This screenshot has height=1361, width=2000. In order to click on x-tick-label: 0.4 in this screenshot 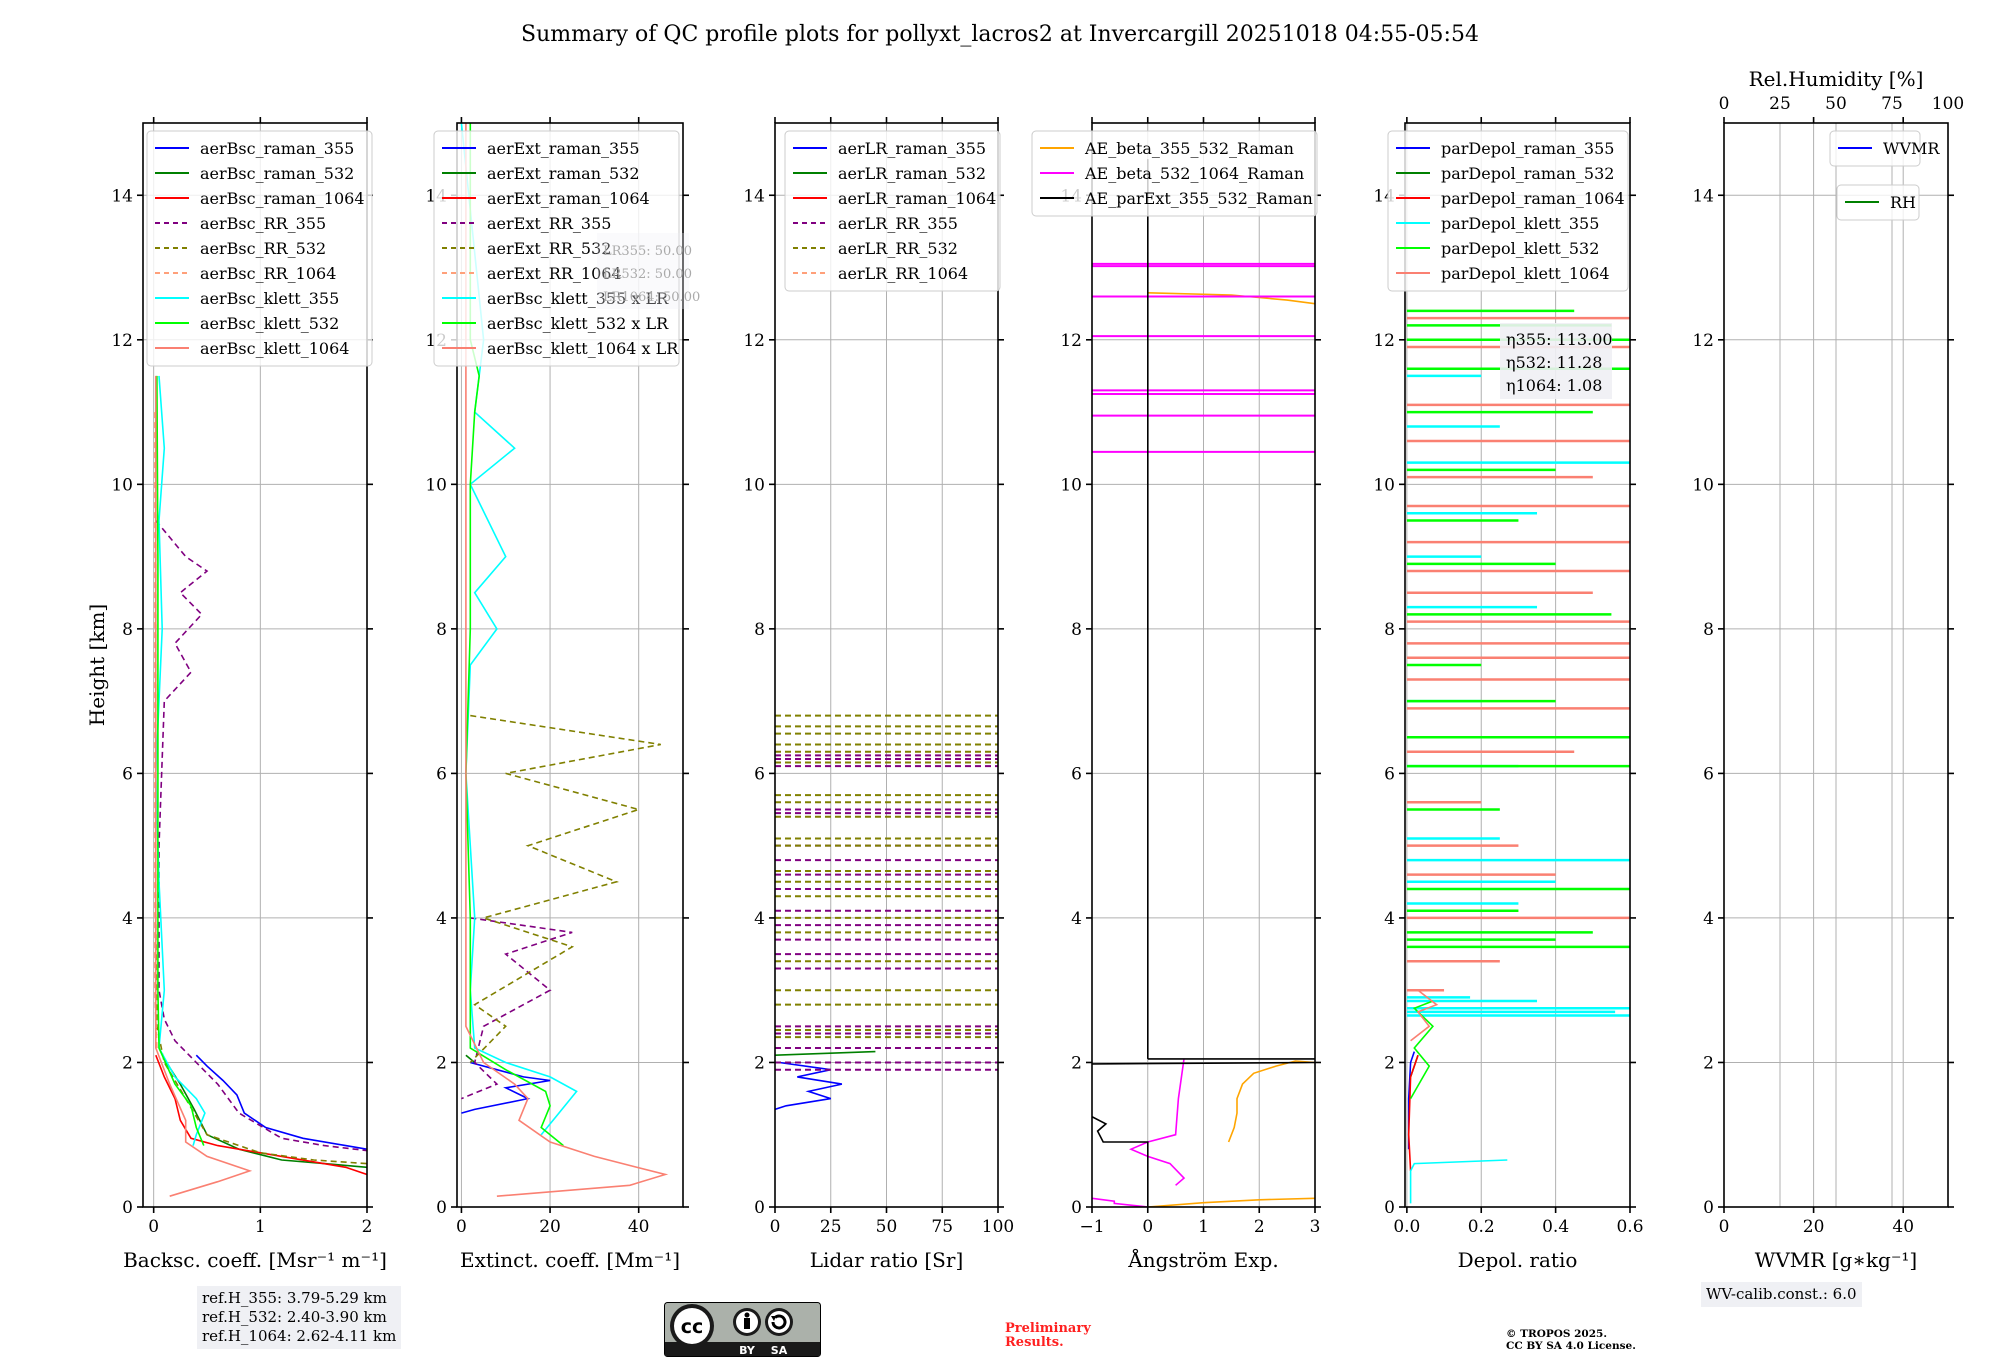, I will do `click(1555, 1227)`.